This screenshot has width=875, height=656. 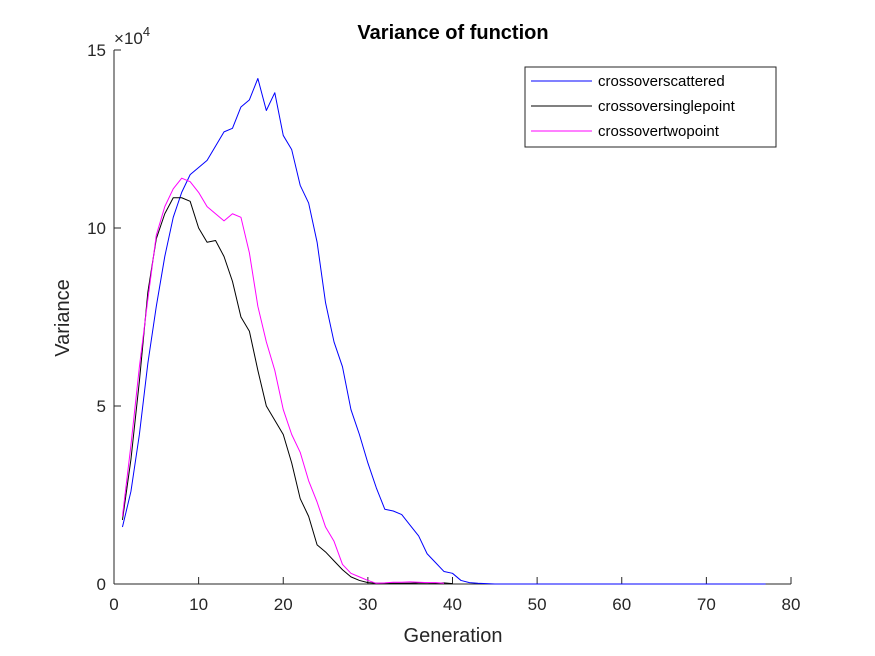 I want to click on x-ticks: 0 10 20 30 40 50 60 70 80, so click(x=454, y=595).